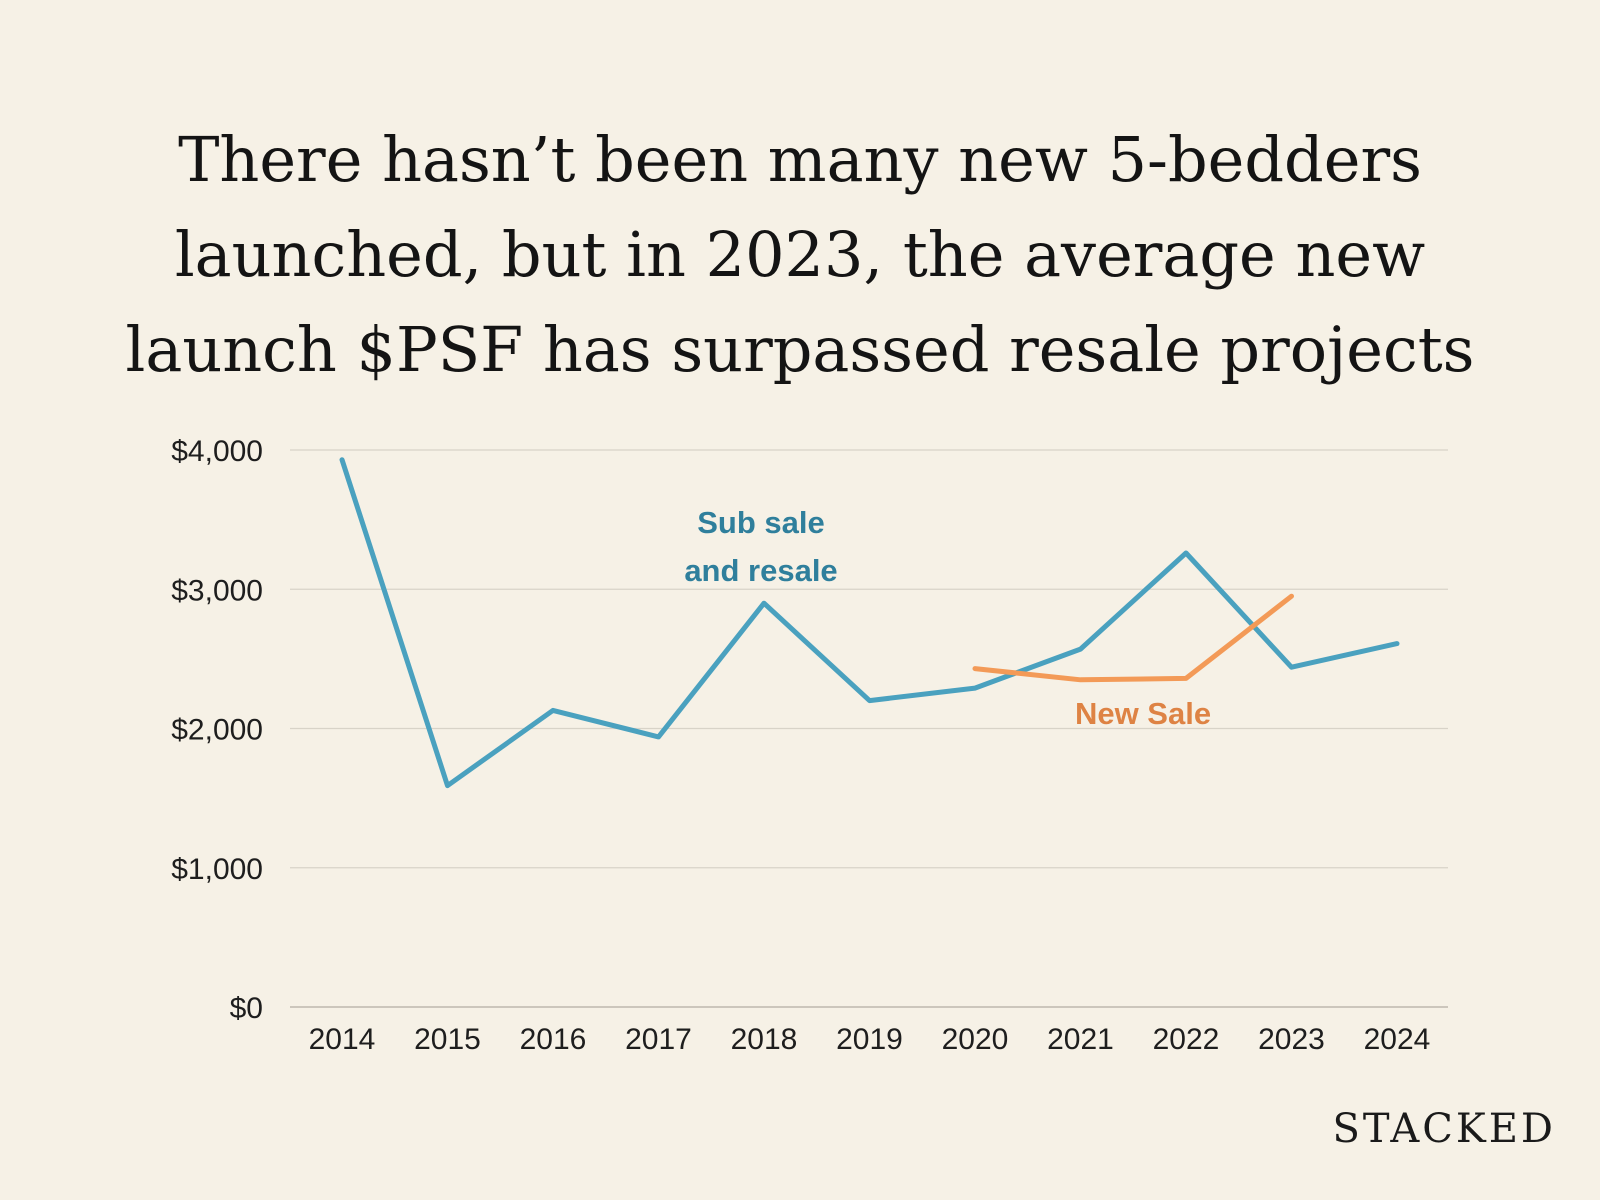 The height and width of the screenshot is (1200, 1600). I want to click on resale-series-label: Sub sale, so click(761, 522).